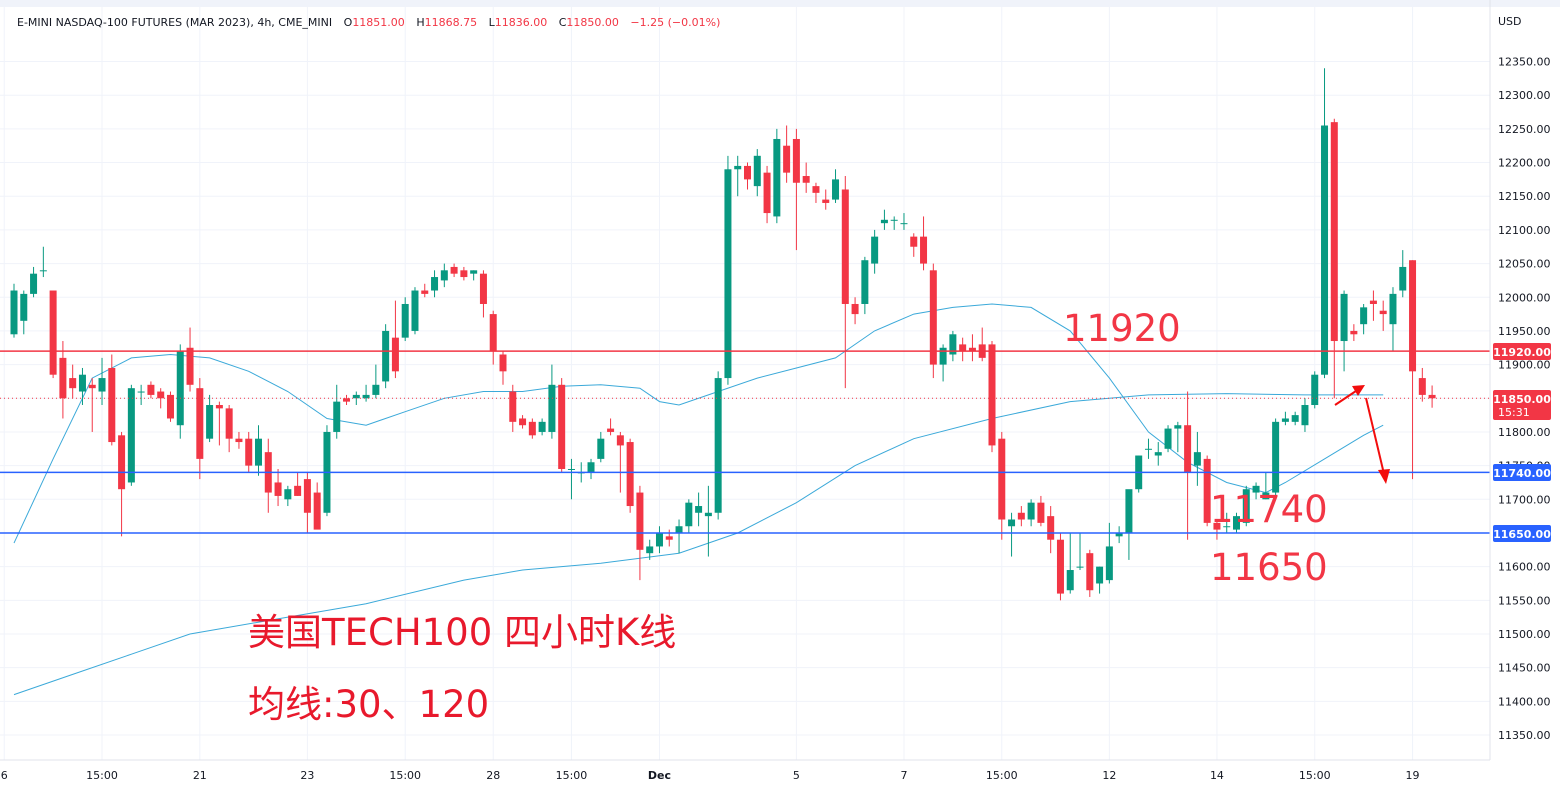 The width and height of the screenshot is (1560, 795). Describe the element at coordinates (1522, 351) in the screenshot. I see `tag-resistance: 11920.00` at that location.